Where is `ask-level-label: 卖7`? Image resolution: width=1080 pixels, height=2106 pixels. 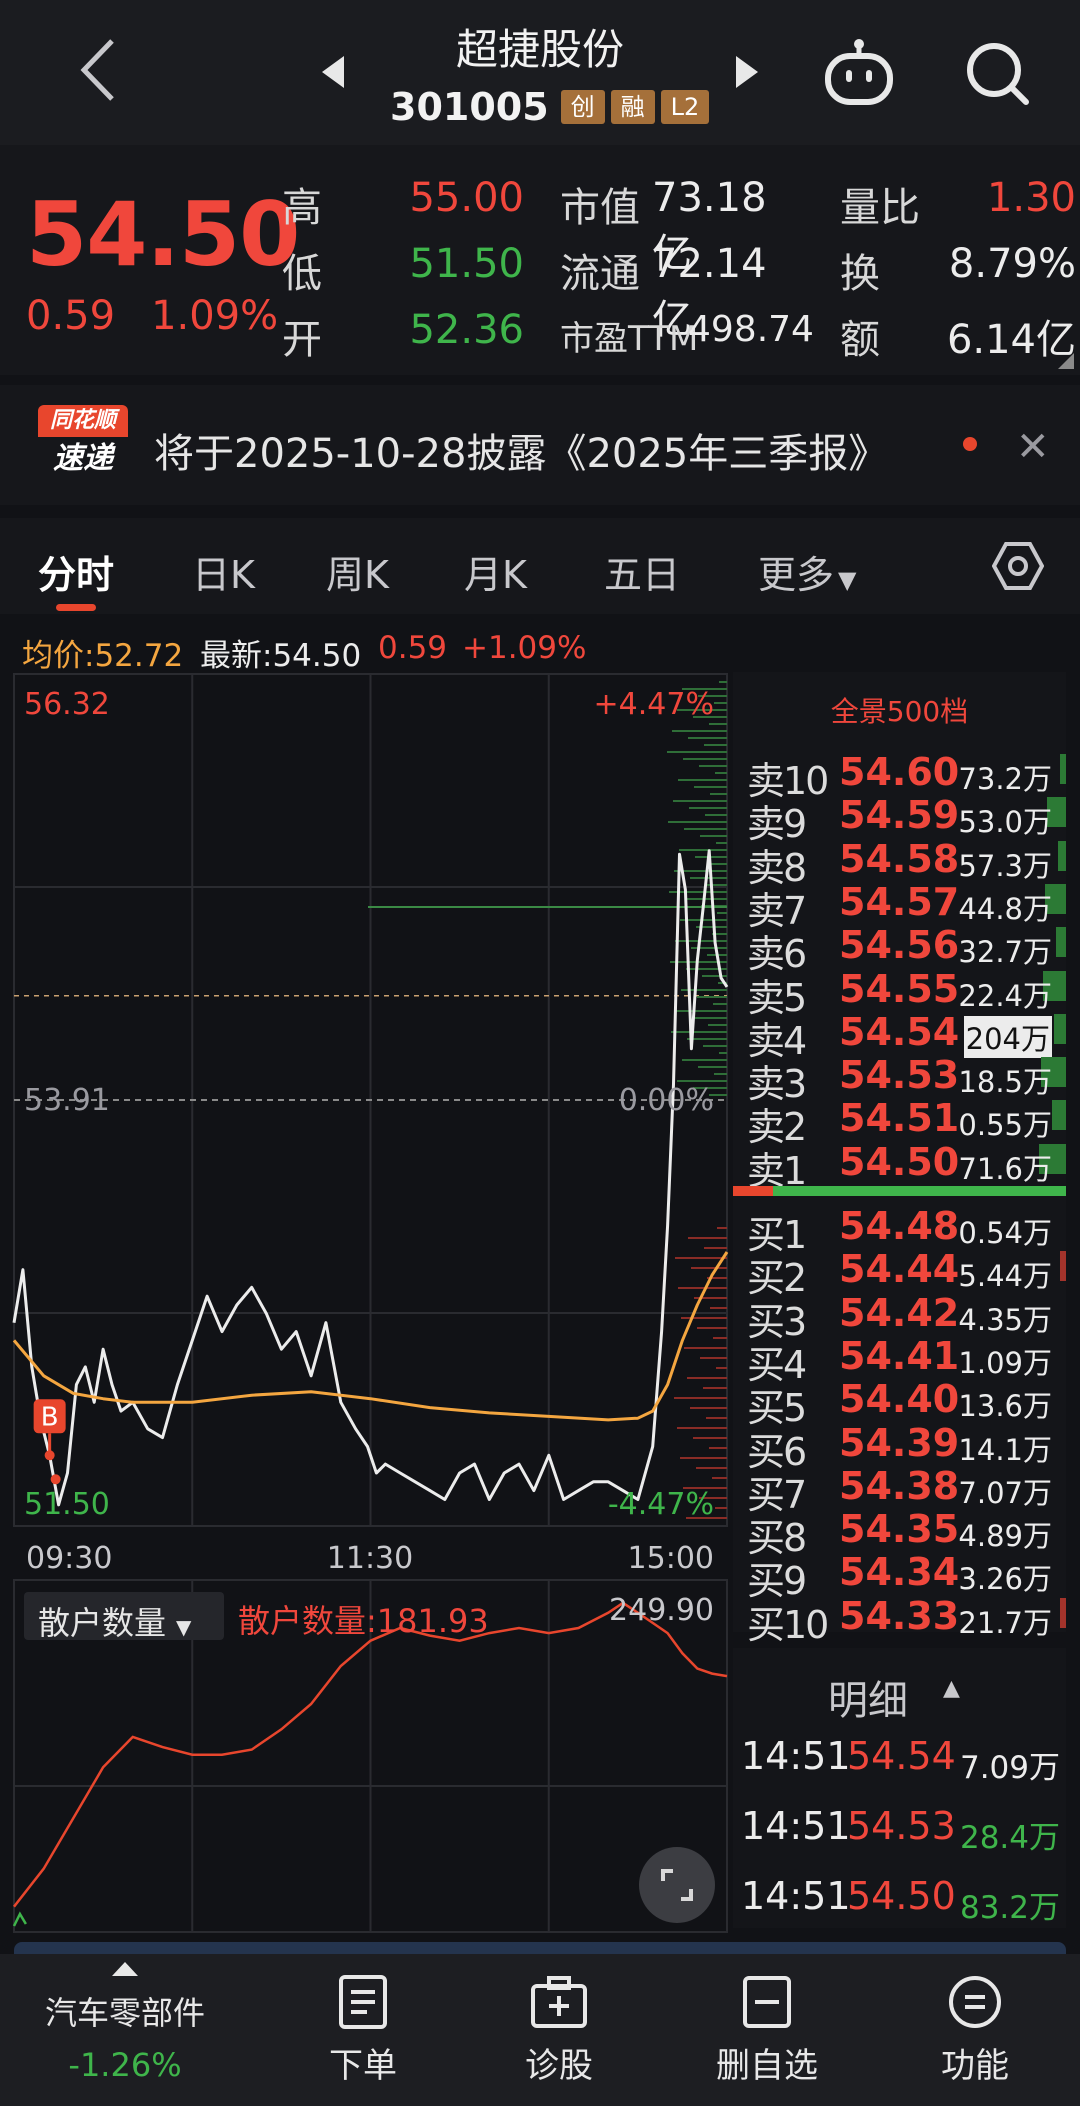 ask-level-label: 卖7 is located at coordinates (777, 910).